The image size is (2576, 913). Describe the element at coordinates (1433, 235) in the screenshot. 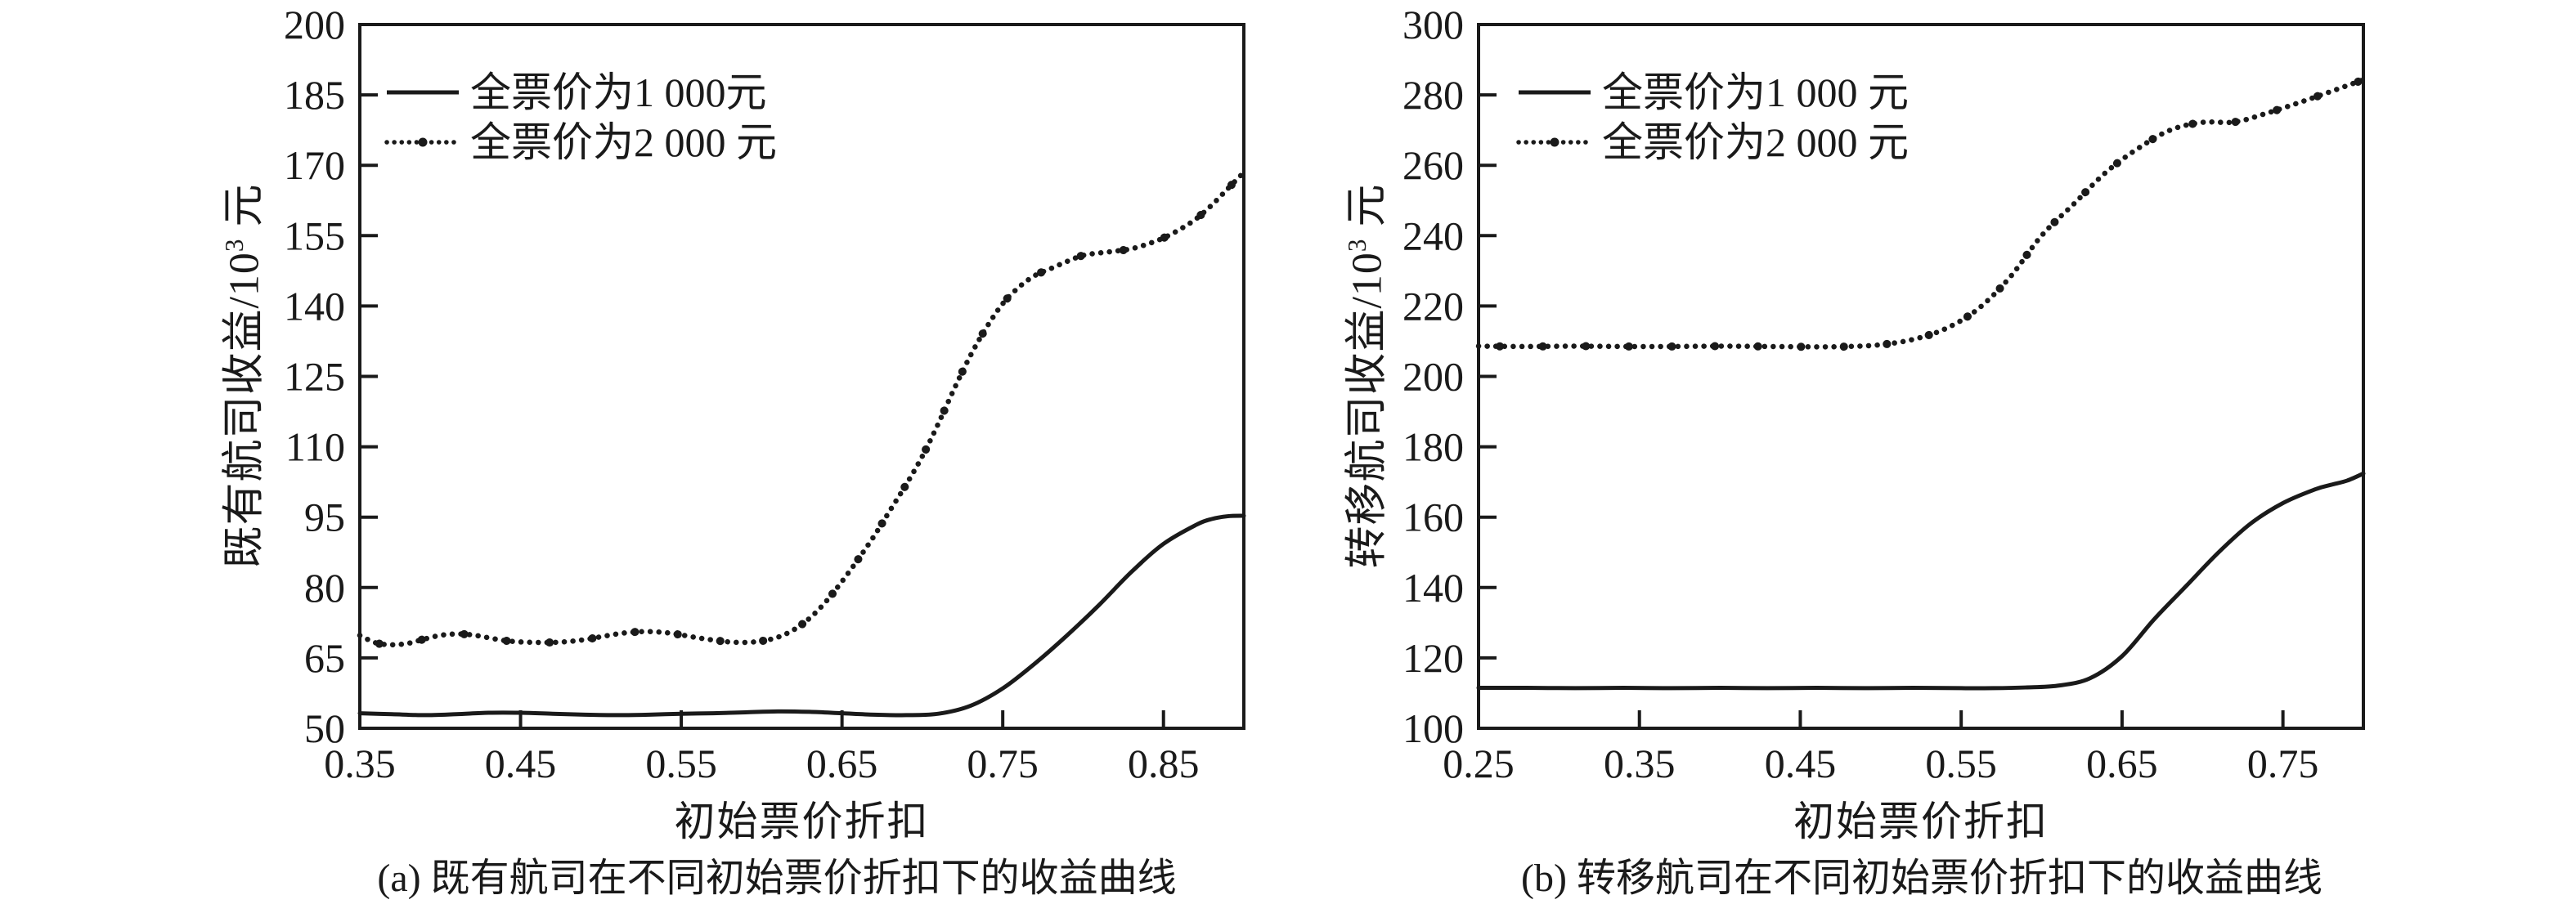

I see `y-tick-label-b: 240` at that location.